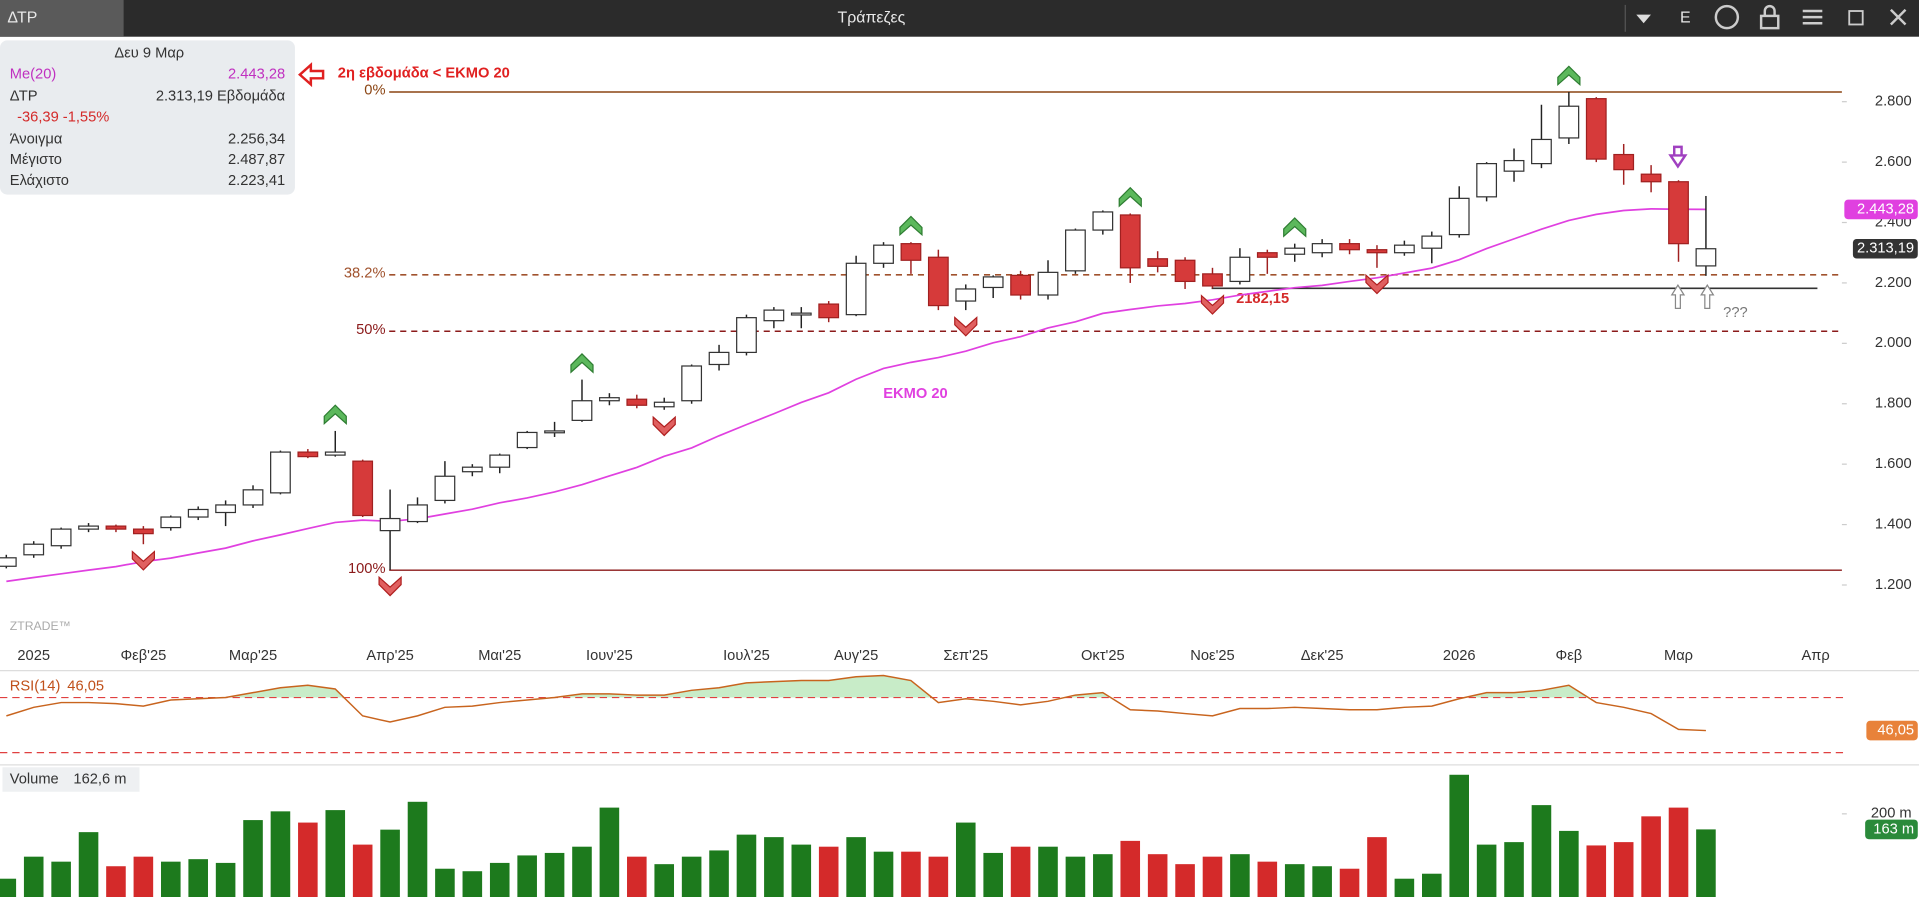  Describe the element at coordinates (1893, 162) in the screenshot. I see `y-tick-label: 2.600` at that location.